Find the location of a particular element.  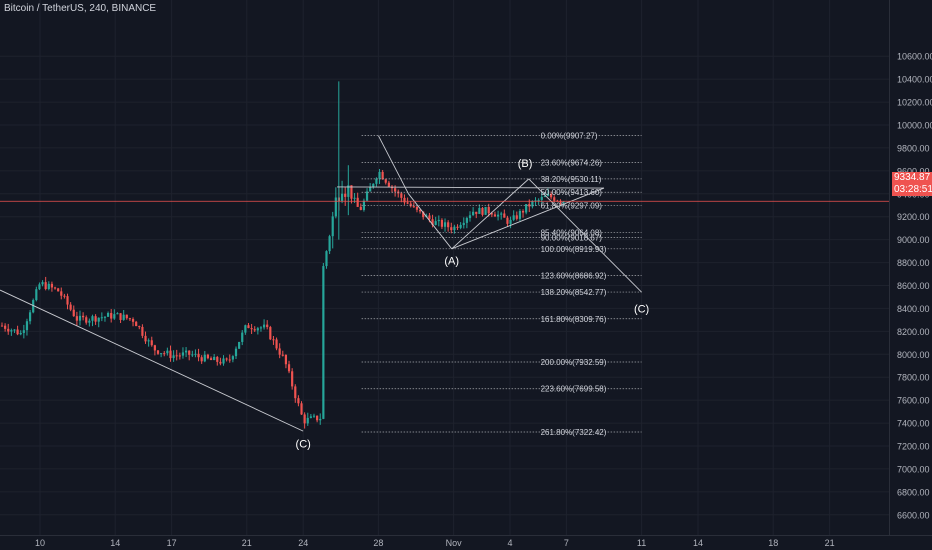

wave-b-line is located at coordinates (490, 214).